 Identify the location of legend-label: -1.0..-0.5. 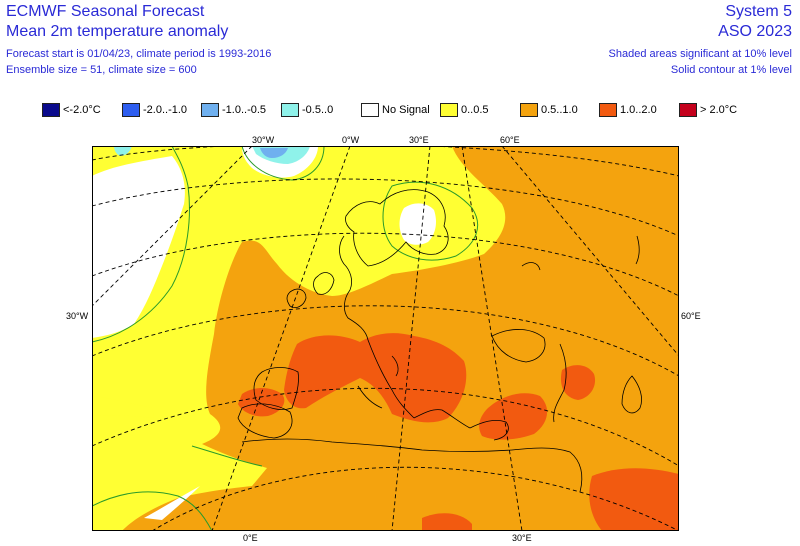
(244, 110).